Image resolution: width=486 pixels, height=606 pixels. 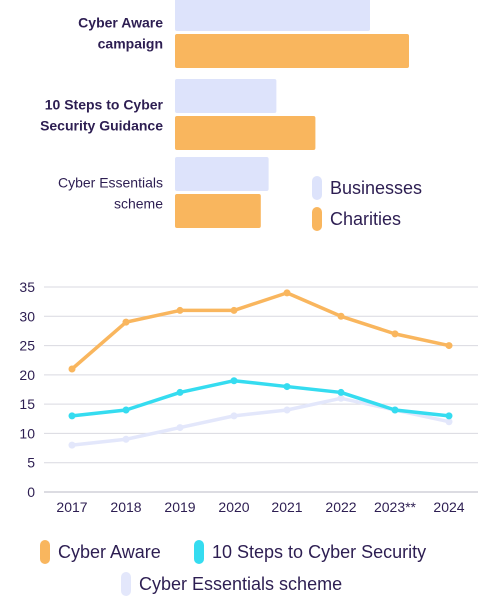 What do you see at coordinates (109, 551) in the screenshot?
I see `legend-label-cyber-aware: Cyber Aware` at bounding box center [109, 551].